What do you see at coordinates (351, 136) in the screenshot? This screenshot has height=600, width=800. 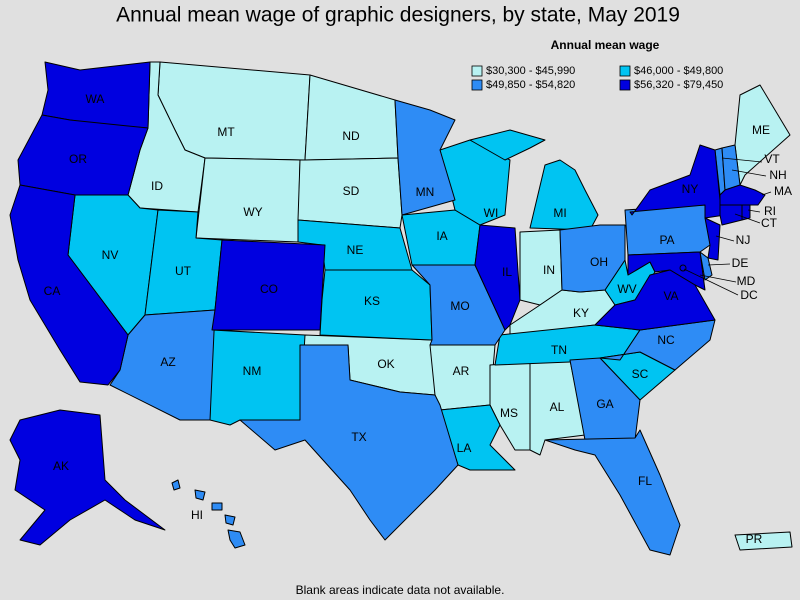 I see `state-label: ND` at bounding box center [351, 136].